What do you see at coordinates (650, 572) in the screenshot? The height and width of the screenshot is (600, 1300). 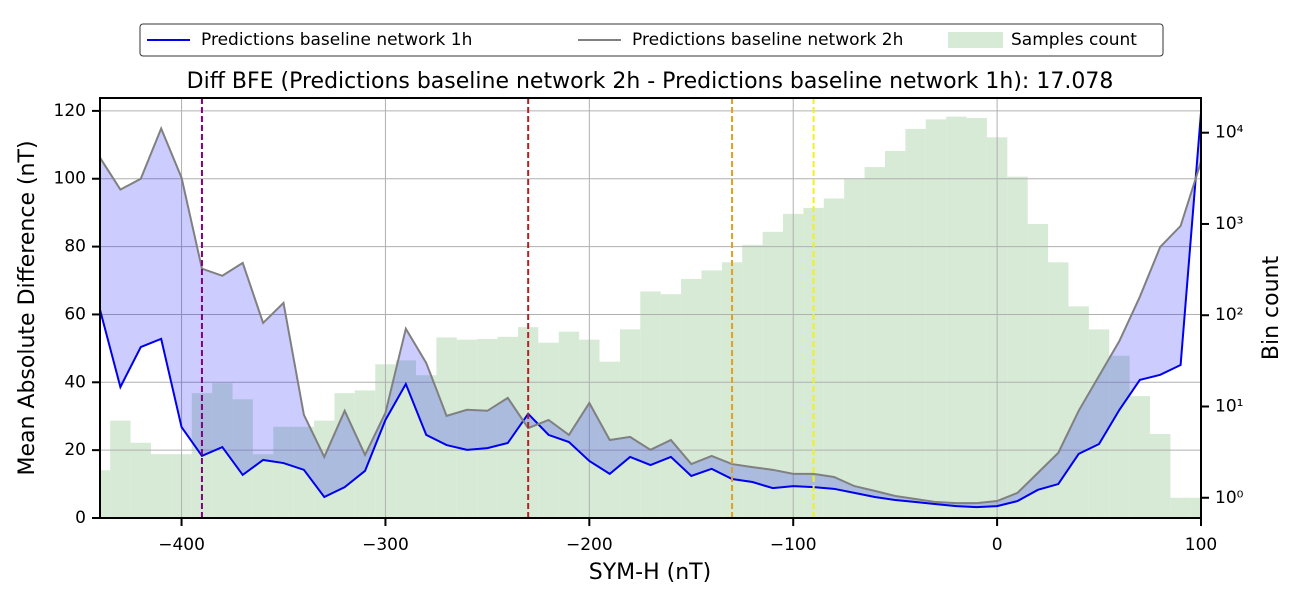 I see `x-axis-label: SYM-H (nT)` at bounding box center [650, 572].